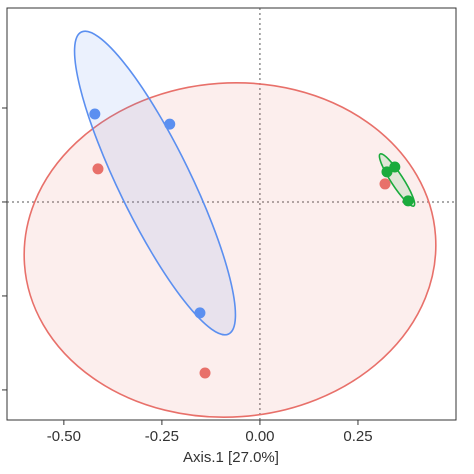 This screenshot has height=474, width=474. What do you see at coordinates (162, 436) in the screenshot?
I see `x-tick-label: -0.25` at bounding box center [162, 436].